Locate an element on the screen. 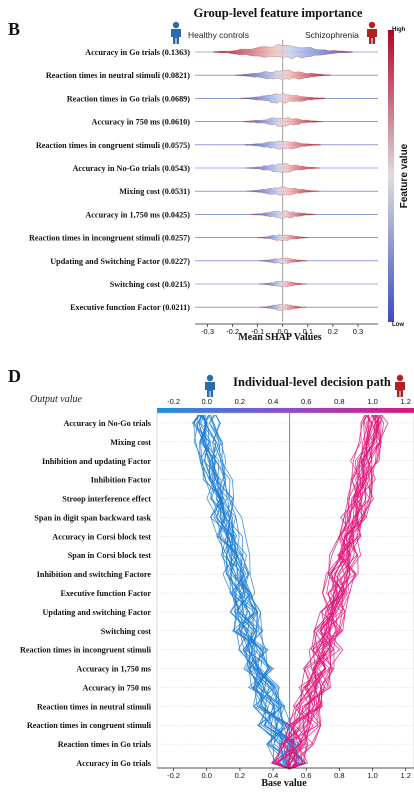  feature-label: Reaction times in congruent stimuli is located at coordinates (89, 725).